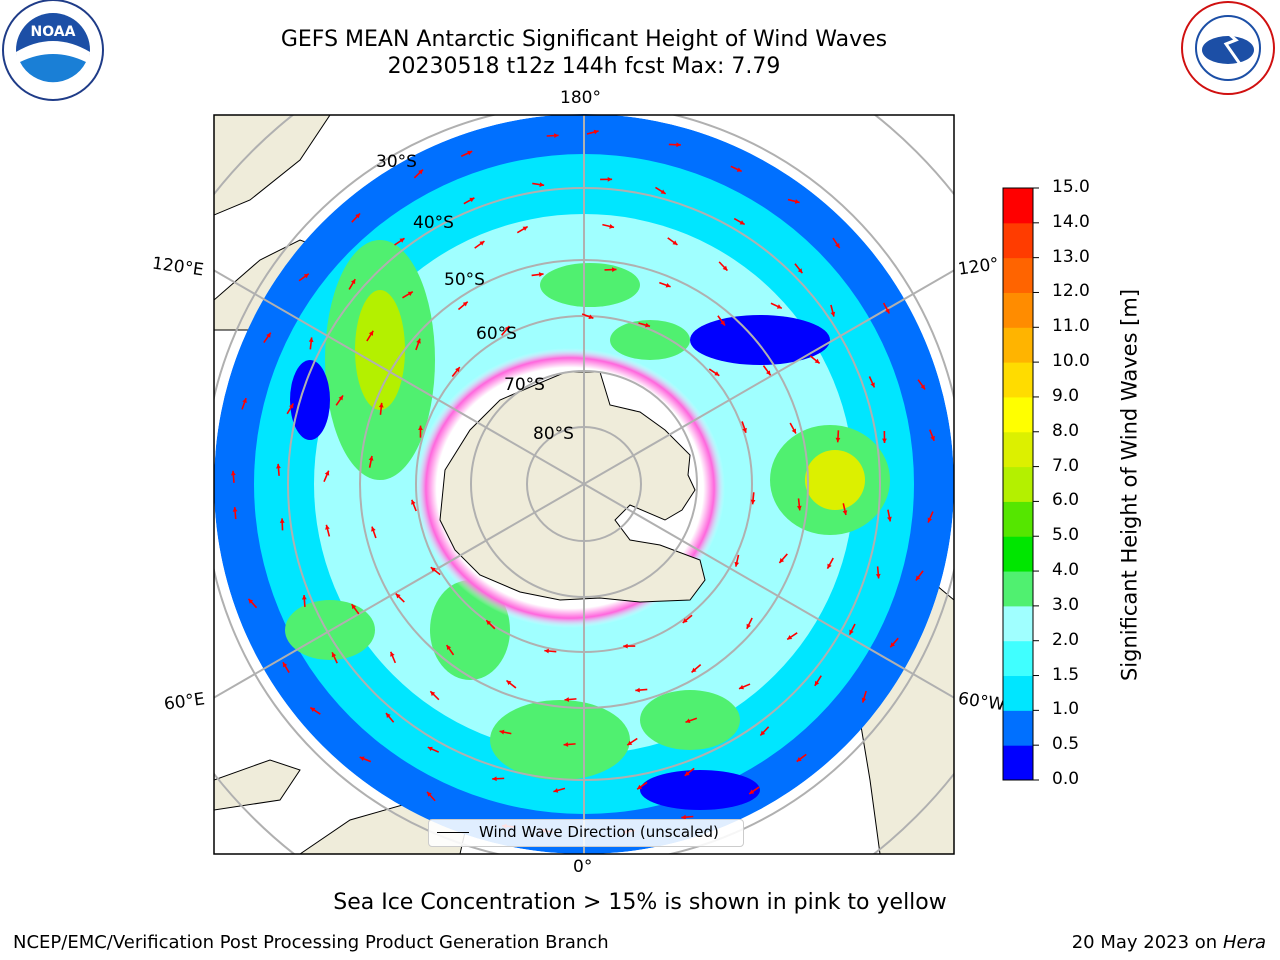 The image size is (1280, 960). Describe the element at coordinates (580, 98) in the screenshot. I see `meridian-label-180: 180°` at that location.